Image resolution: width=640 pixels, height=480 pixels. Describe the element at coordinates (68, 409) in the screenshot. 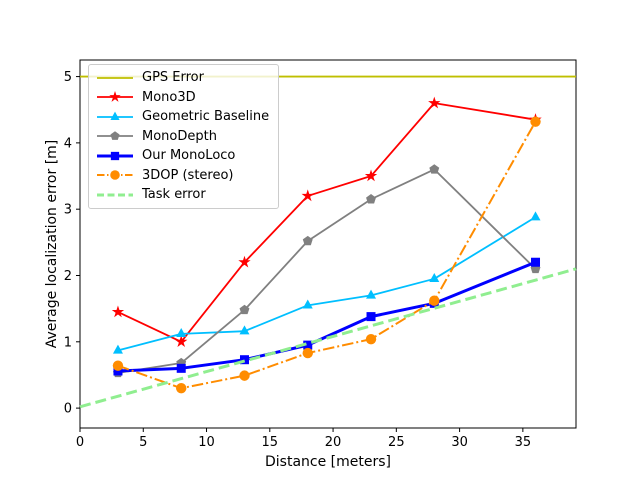

I see `y-tick-label: 0` at that location.